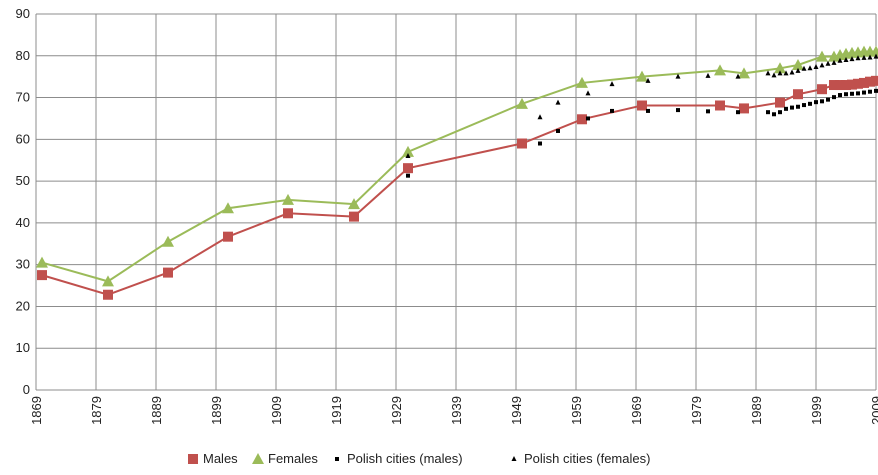  What do you see at coordinates (636, 410) in the screenshot?
I see `x-tick-label: 1969` at bounding box center [636, 410].